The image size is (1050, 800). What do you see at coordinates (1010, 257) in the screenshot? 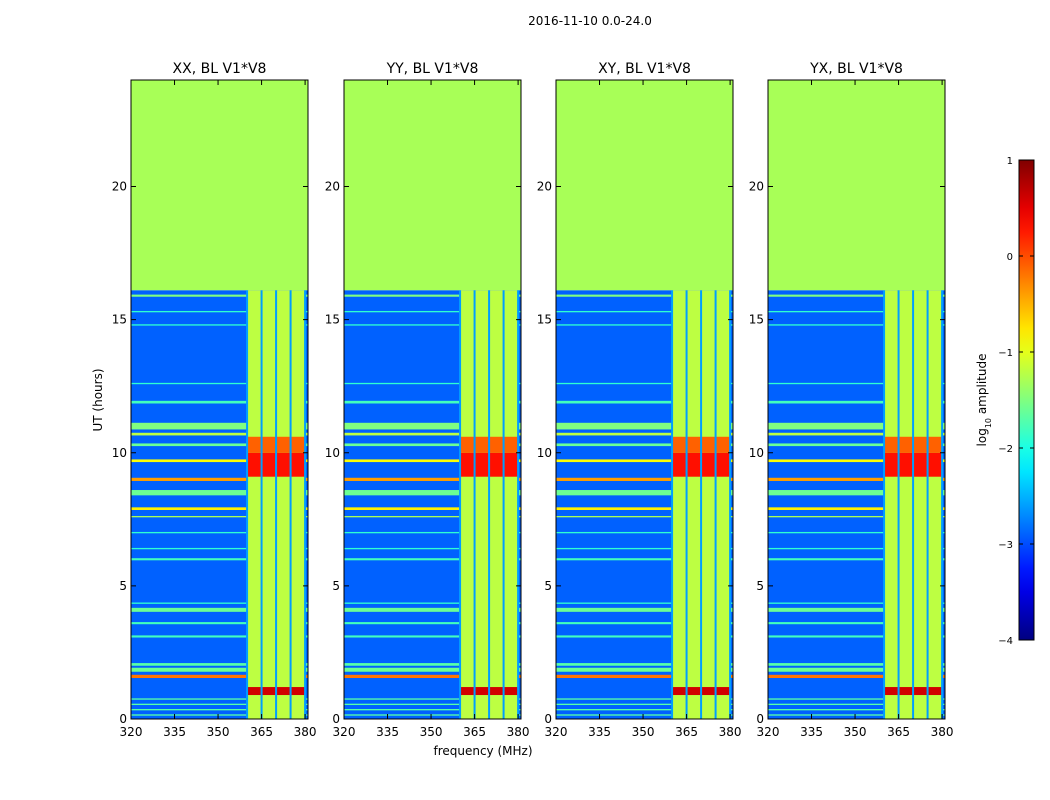
I see `colorbar-tick-label: 0` at bounding box center [1010, 257].